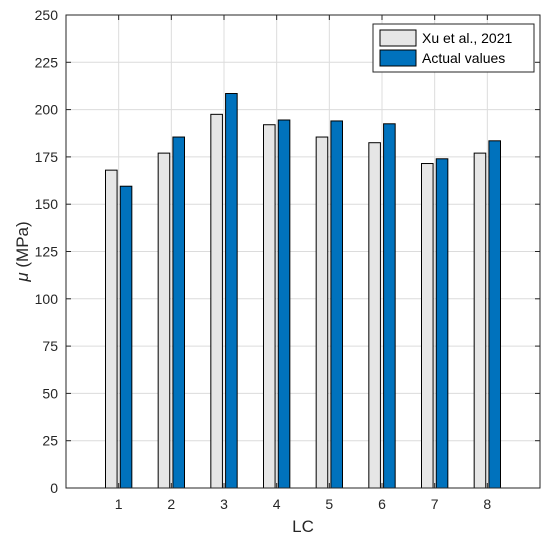 This screenshot has width=550, height=544. Describe the element at coordinates (487, 504) in the screenshot. I see `x-tick-label: 8` at that location.